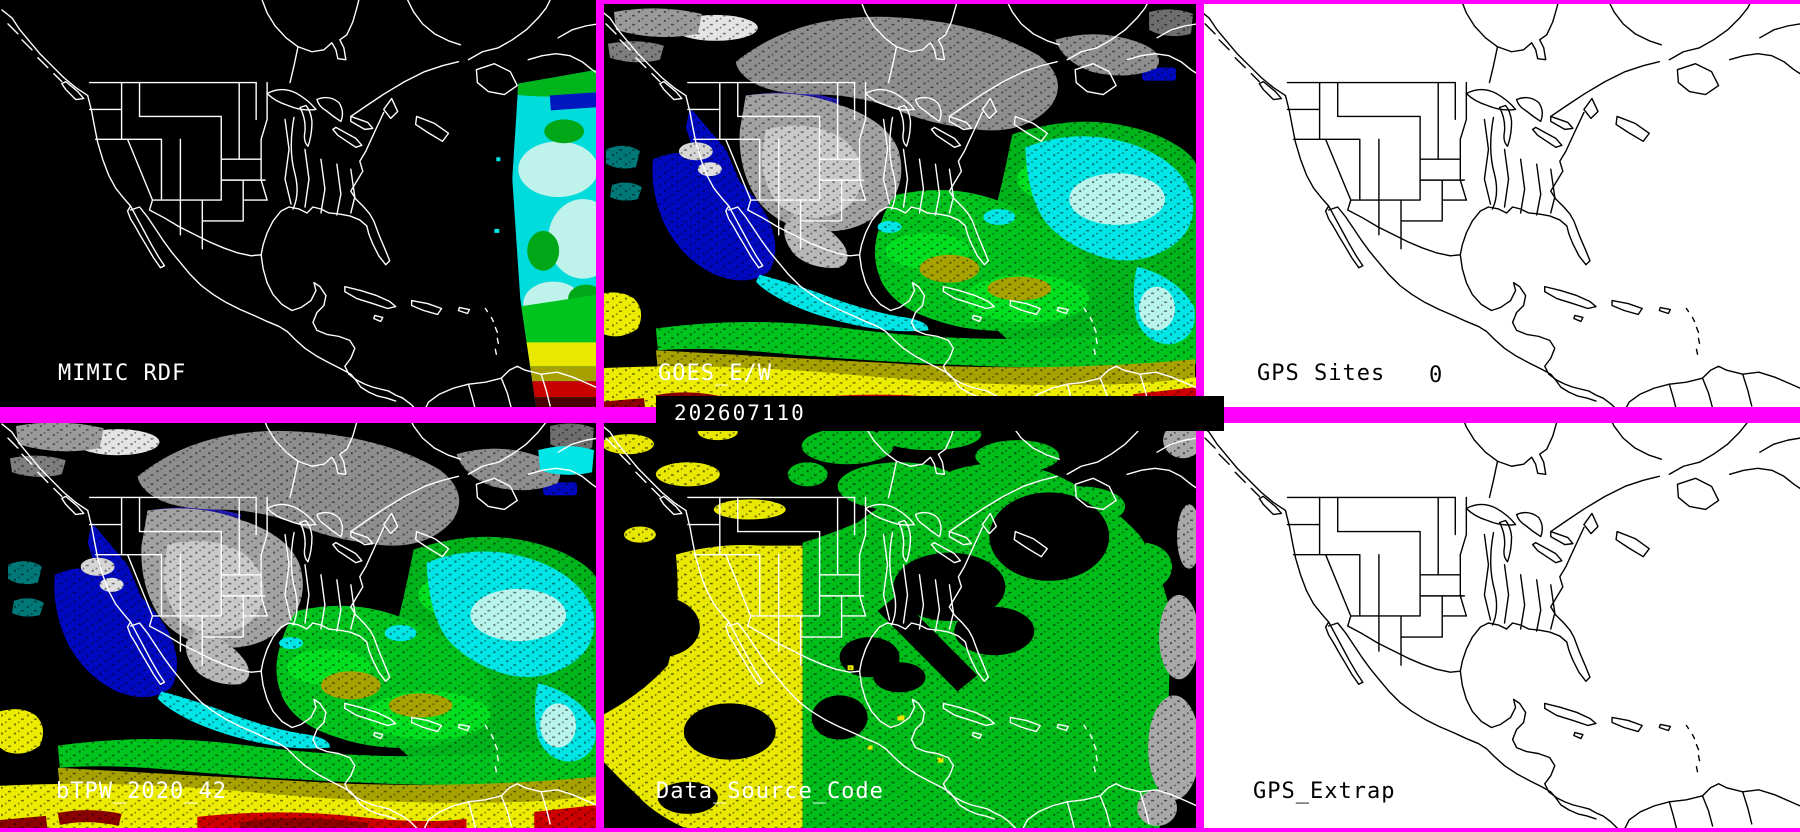 This screenshot has height=832, width=1800. Describe the element at coordinates (1324, 791) in the screenshot. I see `panel-label-gps-extrap: GPS_Extrap` at that location.